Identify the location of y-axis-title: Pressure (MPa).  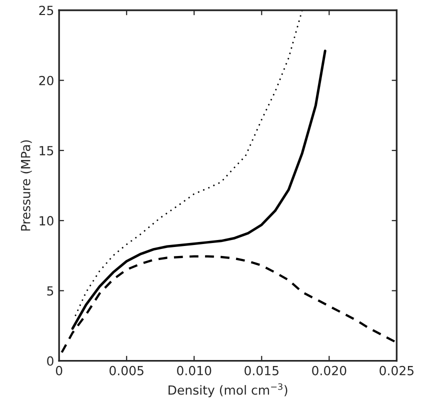
(26, 185).